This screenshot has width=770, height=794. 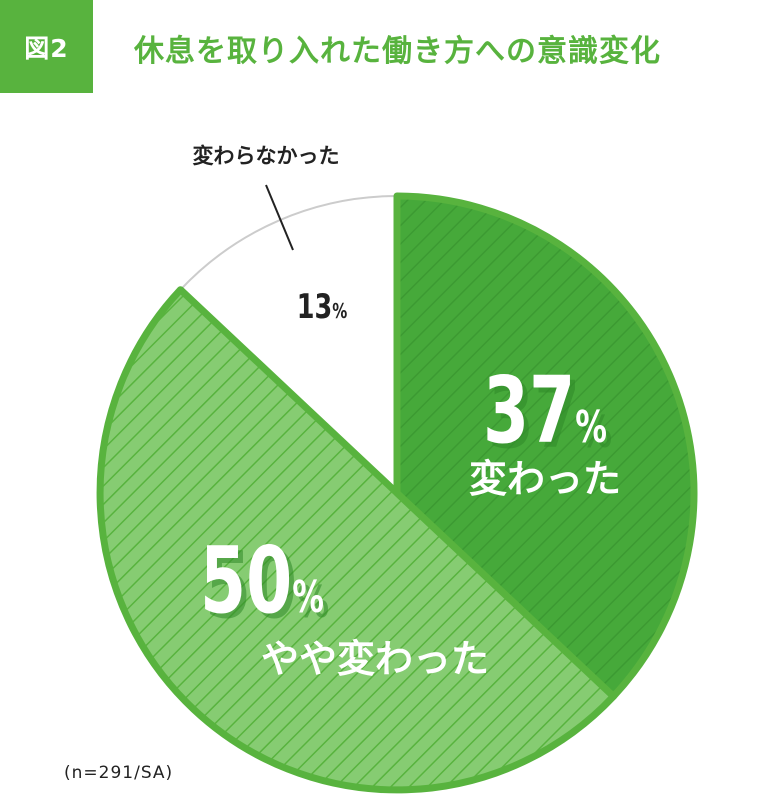 What do you see at coordinates (46, 46) in the screenshot?
I see `figure-number-badge: 図2` at bounding box center [46, 46].